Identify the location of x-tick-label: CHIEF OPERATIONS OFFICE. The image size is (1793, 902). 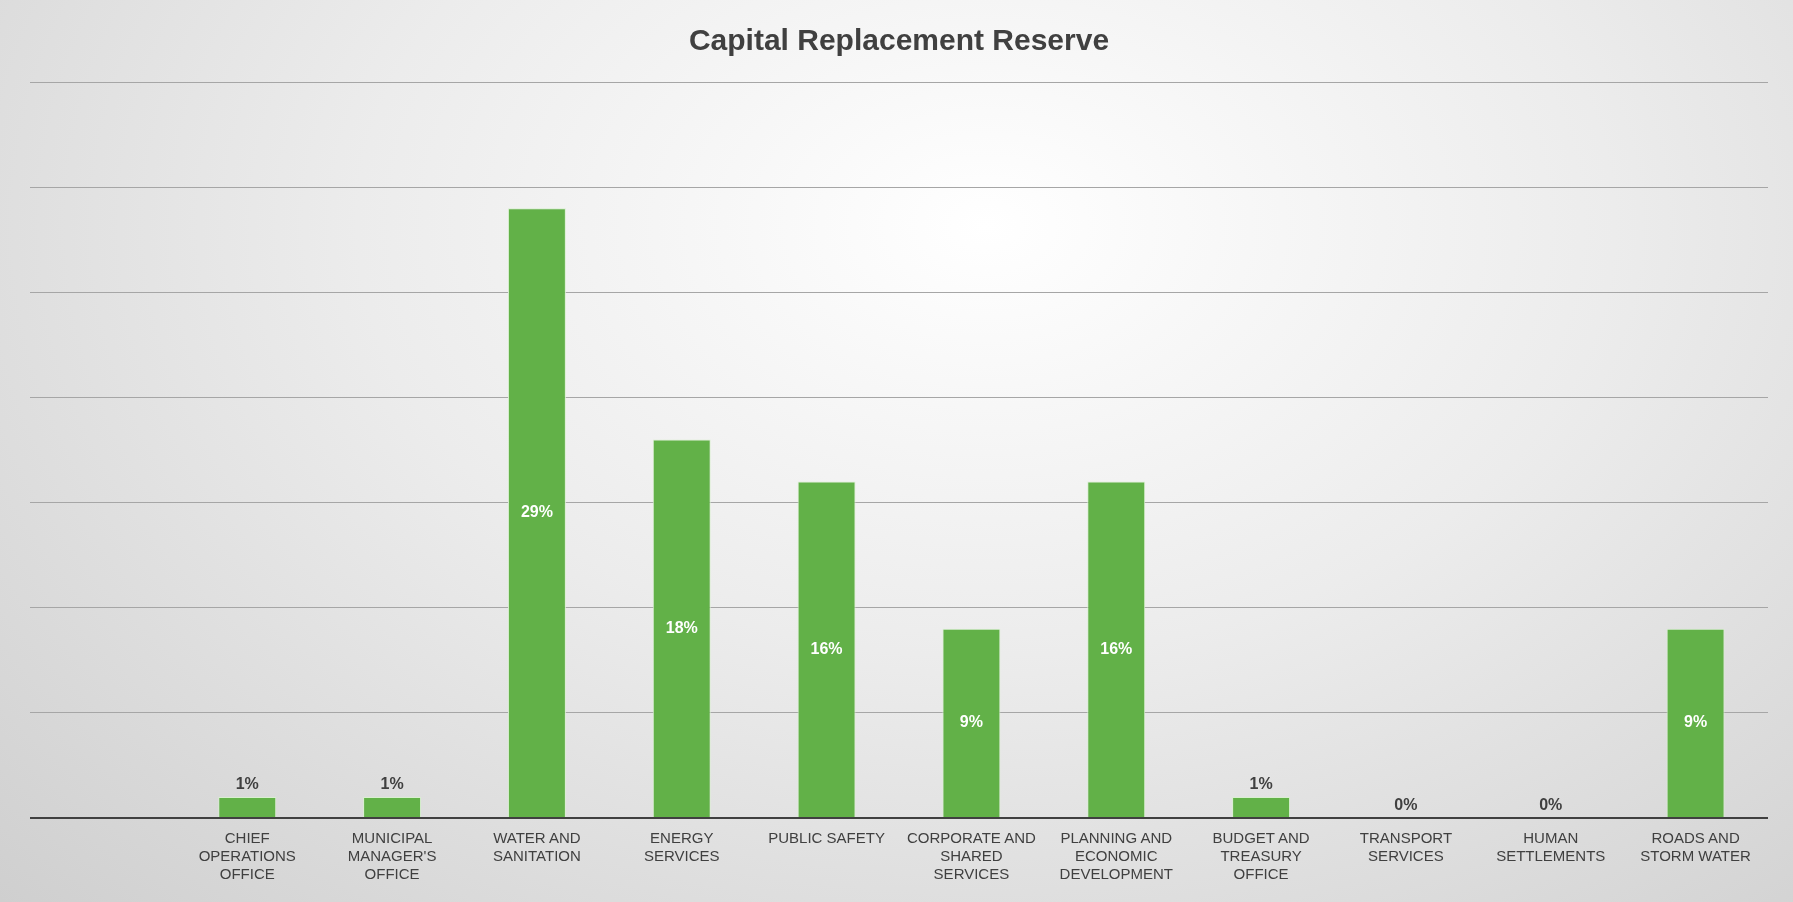
(247, 856).